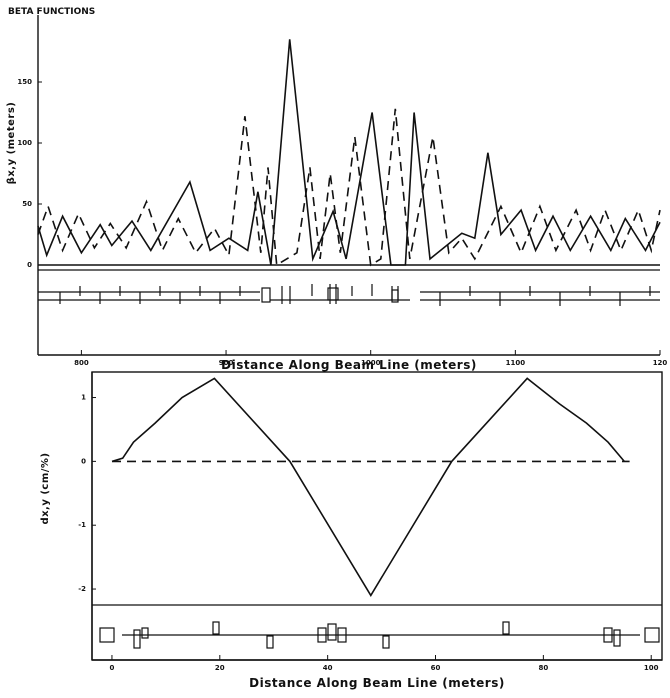 This screenshot has width=670, height=698. I want to click on y-tick-label: 1, so click(83, 398).